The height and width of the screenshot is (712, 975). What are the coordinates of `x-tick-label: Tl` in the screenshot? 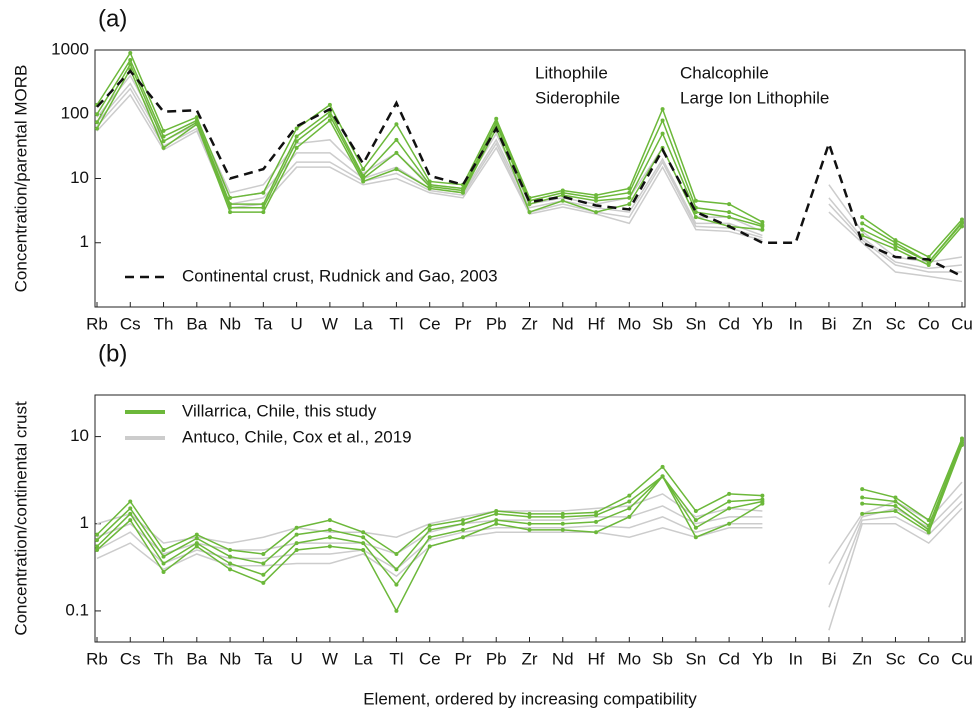 It's located at (396, 658).